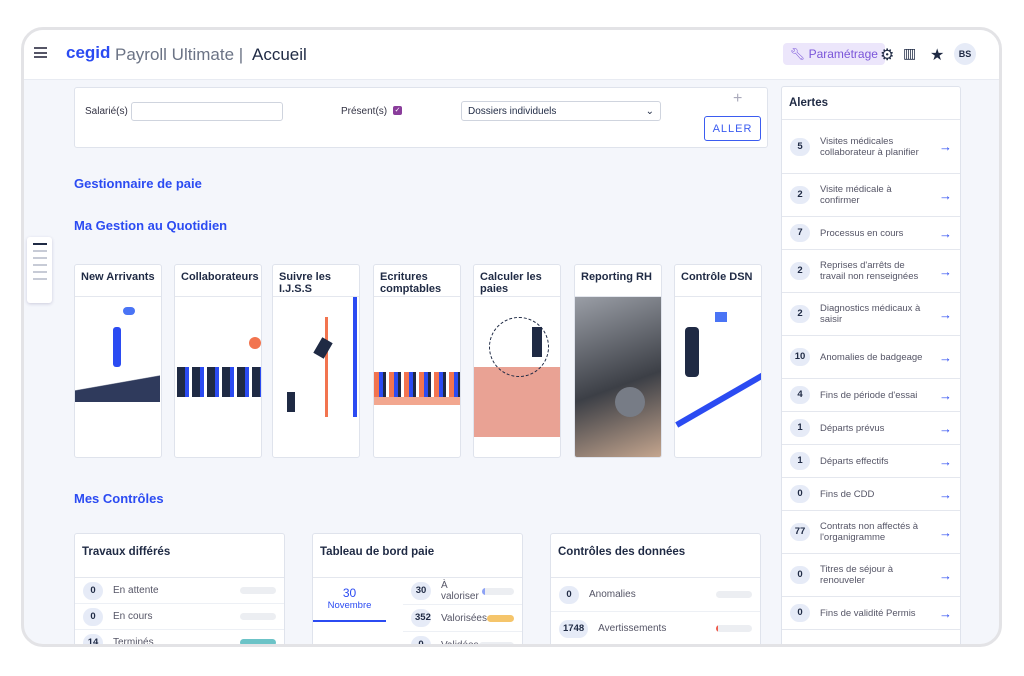 The width and height of the screenshot is (1024, 676). Describe the element at coordinates (799, 54) in the screenshot. I see `wrench-icon: 🔧︎` at that location.